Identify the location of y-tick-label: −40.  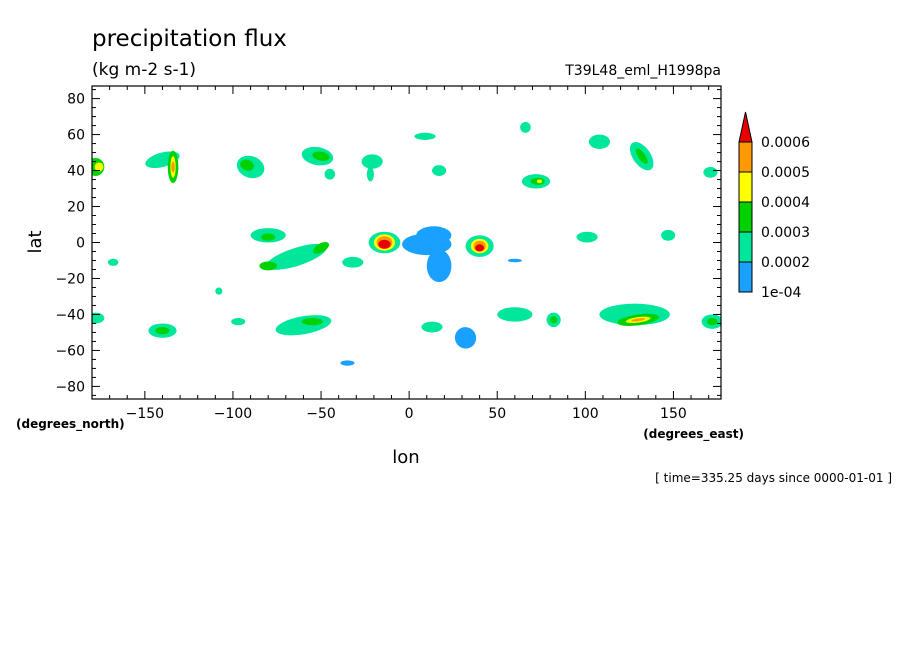
(70, 315).